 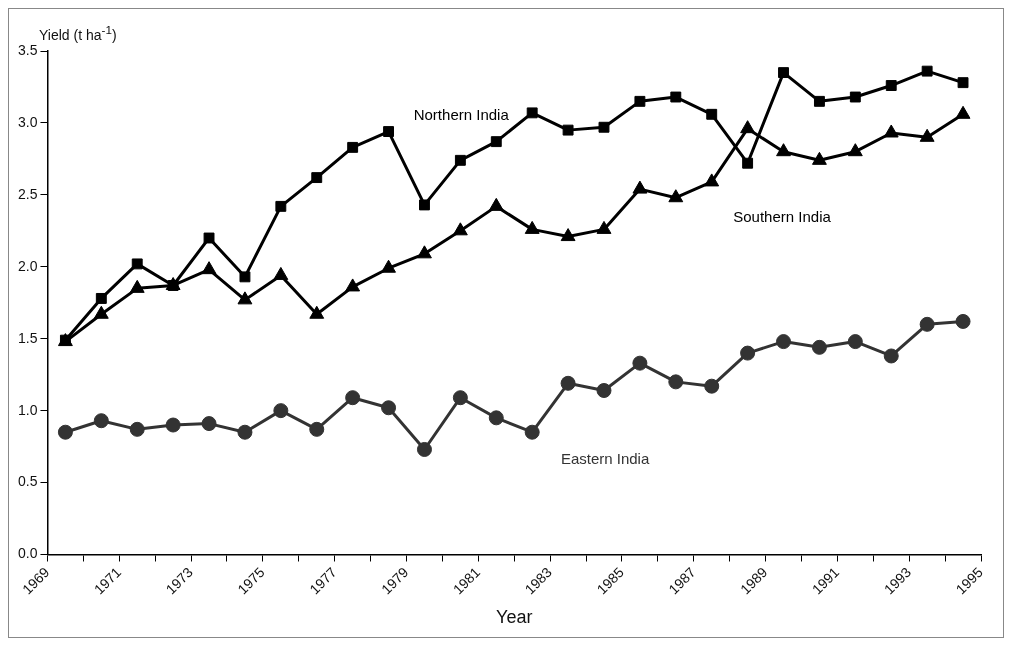 I want to click on y-tick-label: 2.0, so click(x=27, y=265).